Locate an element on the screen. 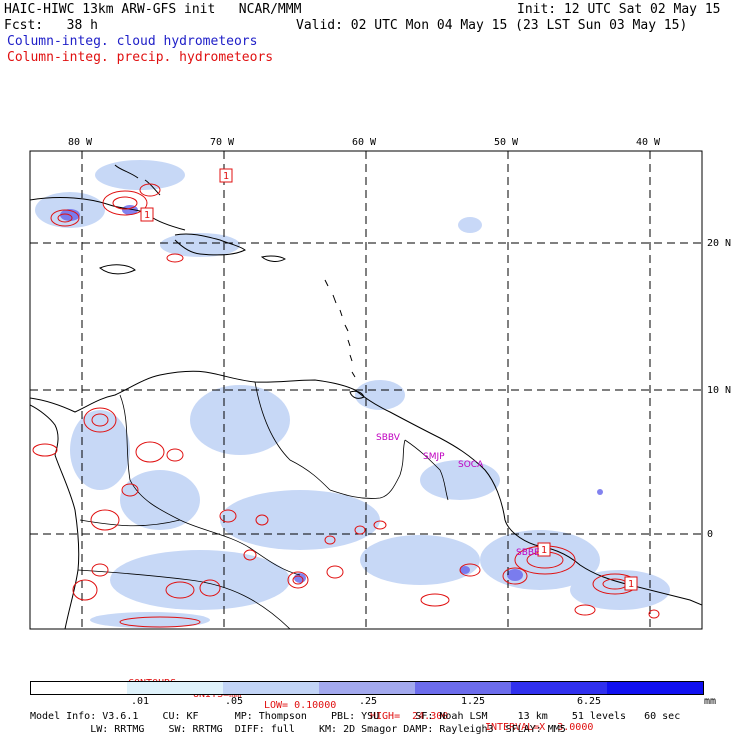 The height and width of the screenshot is (740, 740). lon-label-60w: 60 W is located at coordinates (364, 142).